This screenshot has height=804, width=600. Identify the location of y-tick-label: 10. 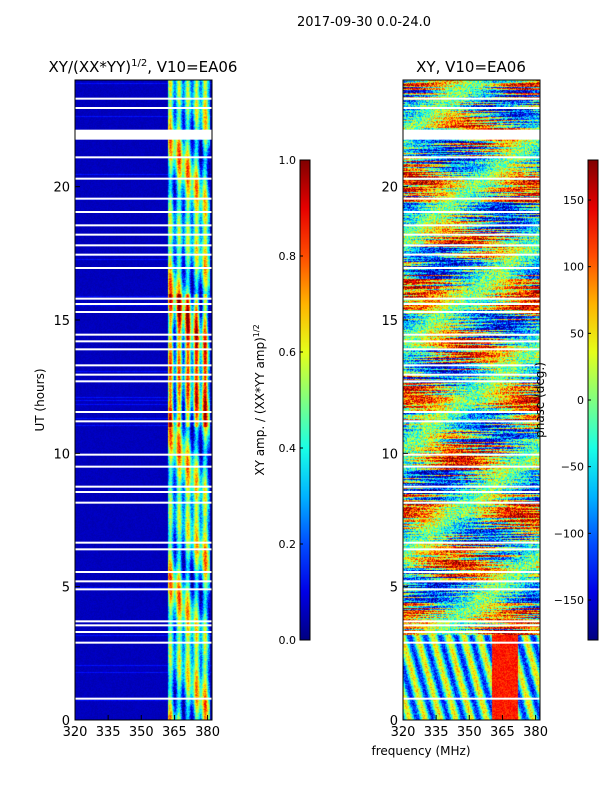
(389, 454).